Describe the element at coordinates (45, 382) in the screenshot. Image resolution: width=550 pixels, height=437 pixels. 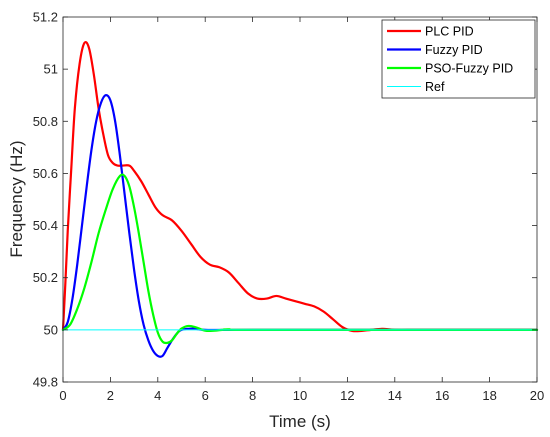
I see `y-tick-label: 49.8` at that location.